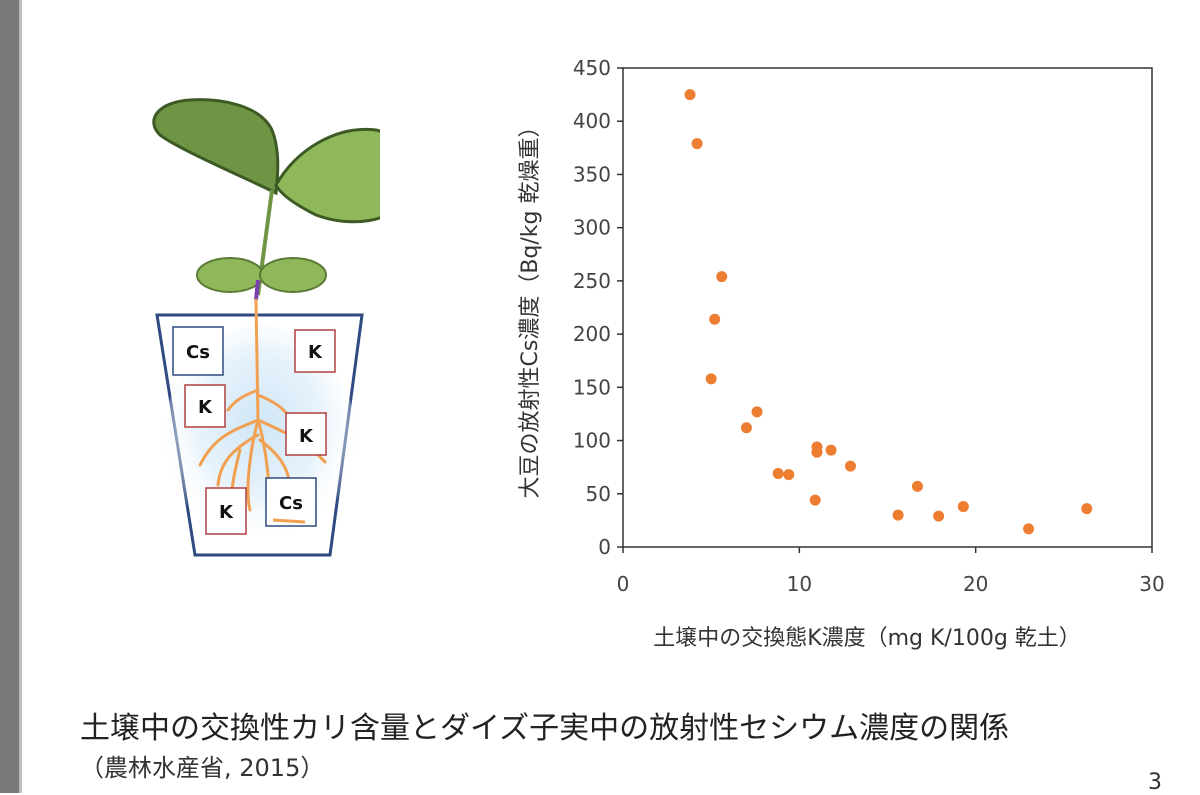  I want to click on cotyledon-left, so click(230, 275).